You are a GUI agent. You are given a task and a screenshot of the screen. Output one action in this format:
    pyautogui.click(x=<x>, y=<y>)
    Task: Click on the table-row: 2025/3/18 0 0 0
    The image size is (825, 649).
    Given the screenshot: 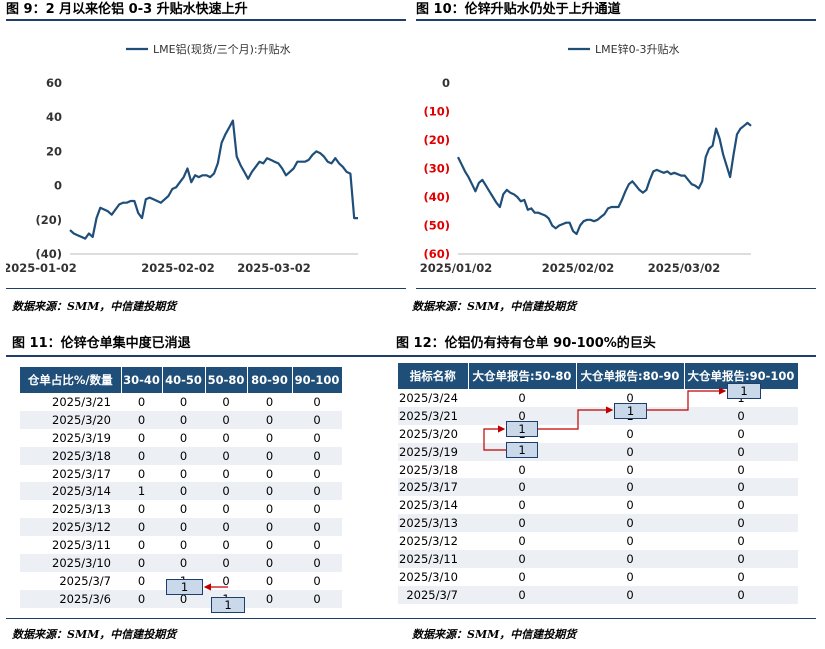 What is the action you would take?
    pyautogui.click(x=598, y=470)
    